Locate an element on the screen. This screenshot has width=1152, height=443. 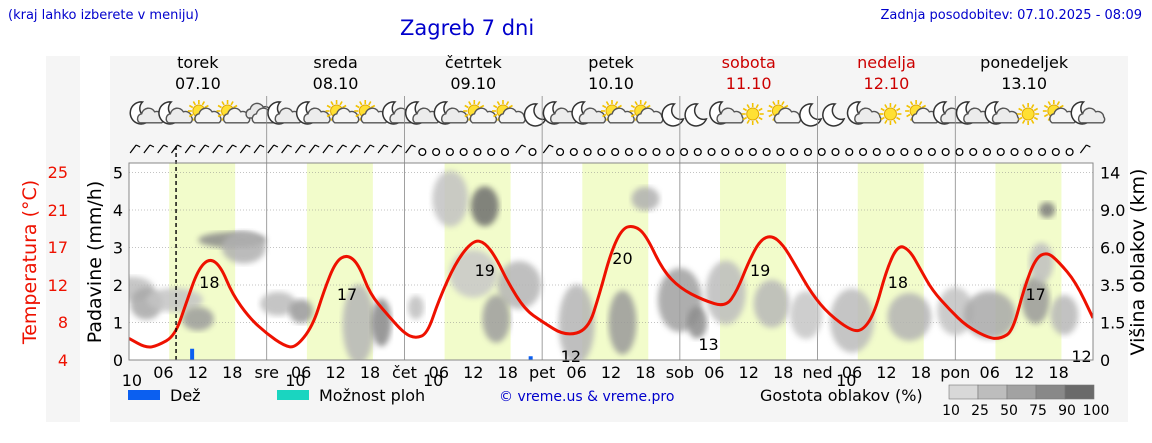
page-title: Zagreb 7 dni is located at coordinates (467, 28).